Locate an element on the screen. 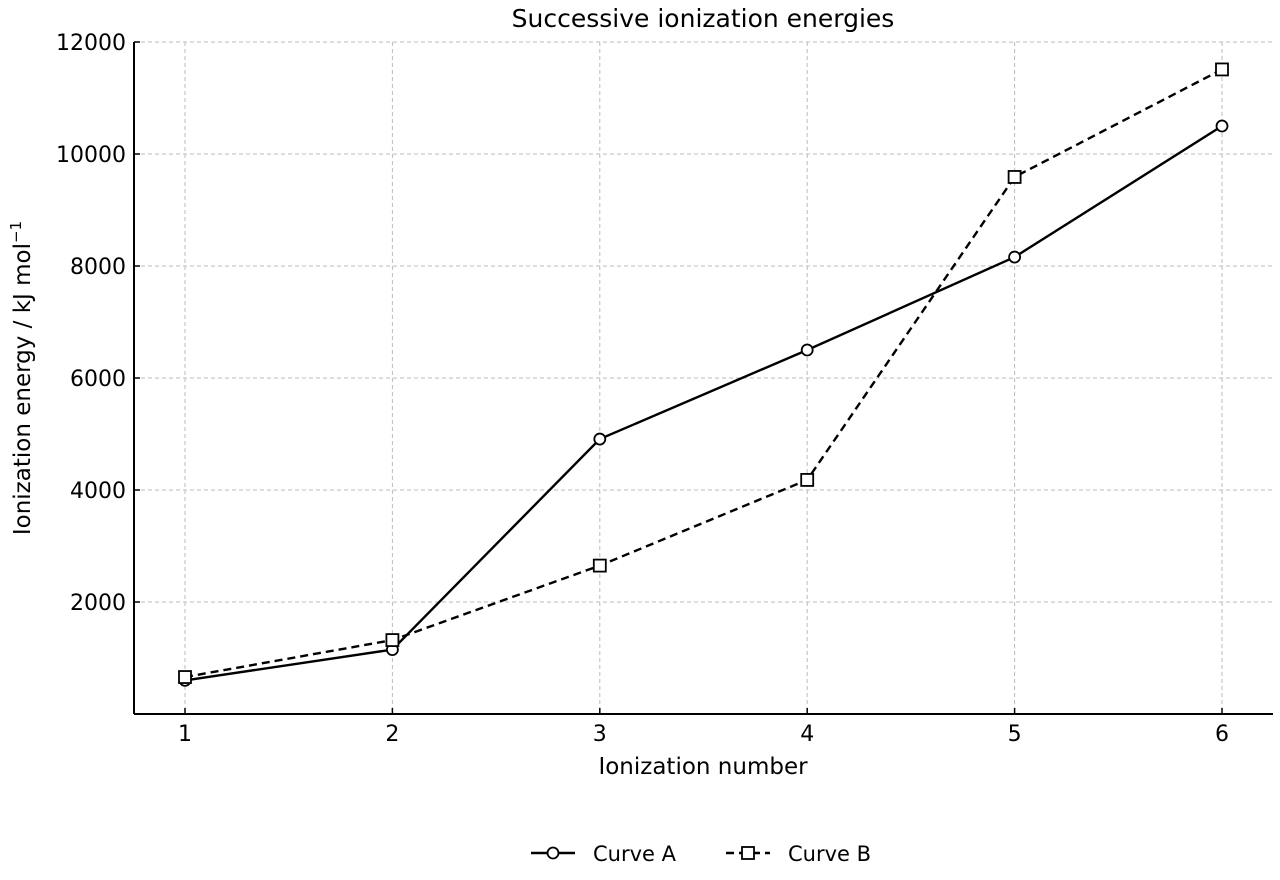 This screenshot has width=1280, height=880. y-tick-label: 4000 is located at coordinates (98, 491).